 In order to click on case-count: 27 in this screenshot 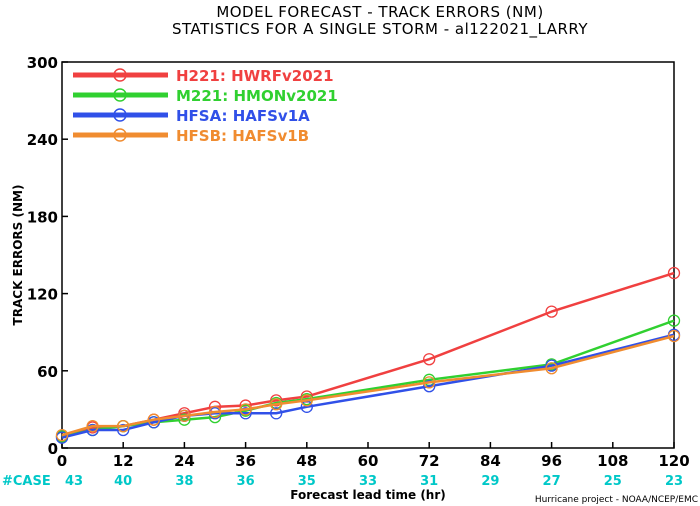, I will do `click(552, 481)`.